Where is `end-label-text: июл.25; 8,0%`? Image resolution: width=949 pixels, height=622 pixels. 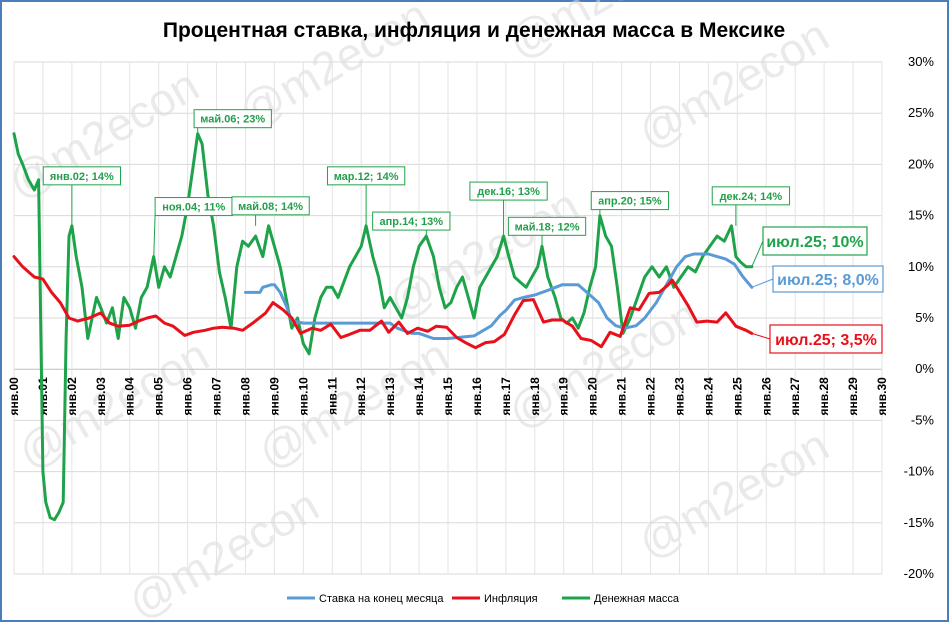 end-label-text: июл.25; 8,0% is located at coordinates (828, 280).